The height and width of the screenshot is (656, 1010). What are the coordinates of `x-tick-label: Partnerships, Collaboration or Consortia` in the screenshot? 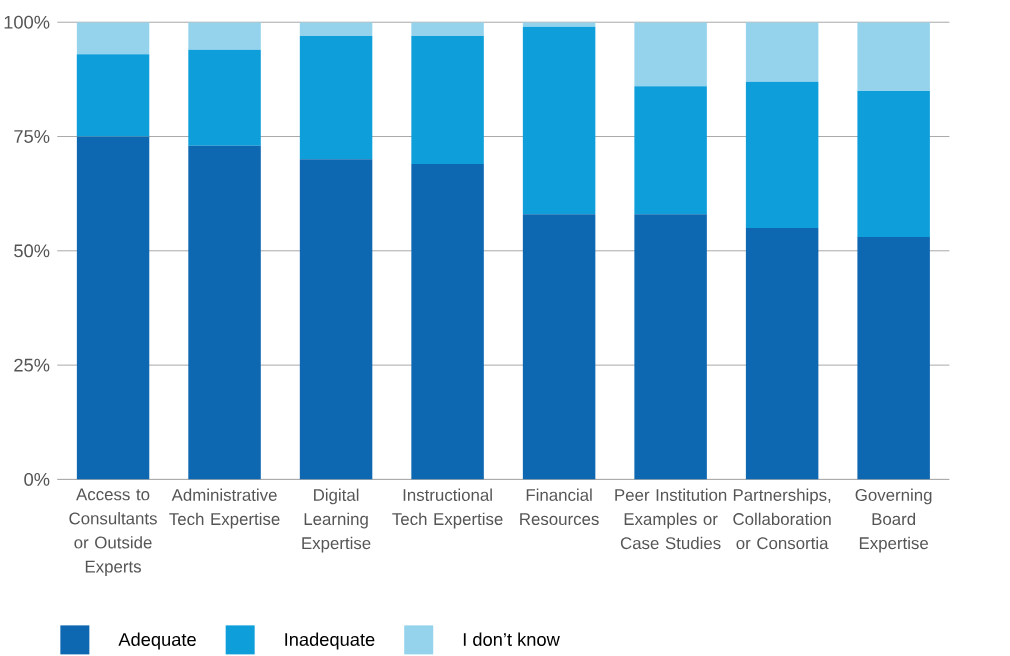 It's located at (782, 518).